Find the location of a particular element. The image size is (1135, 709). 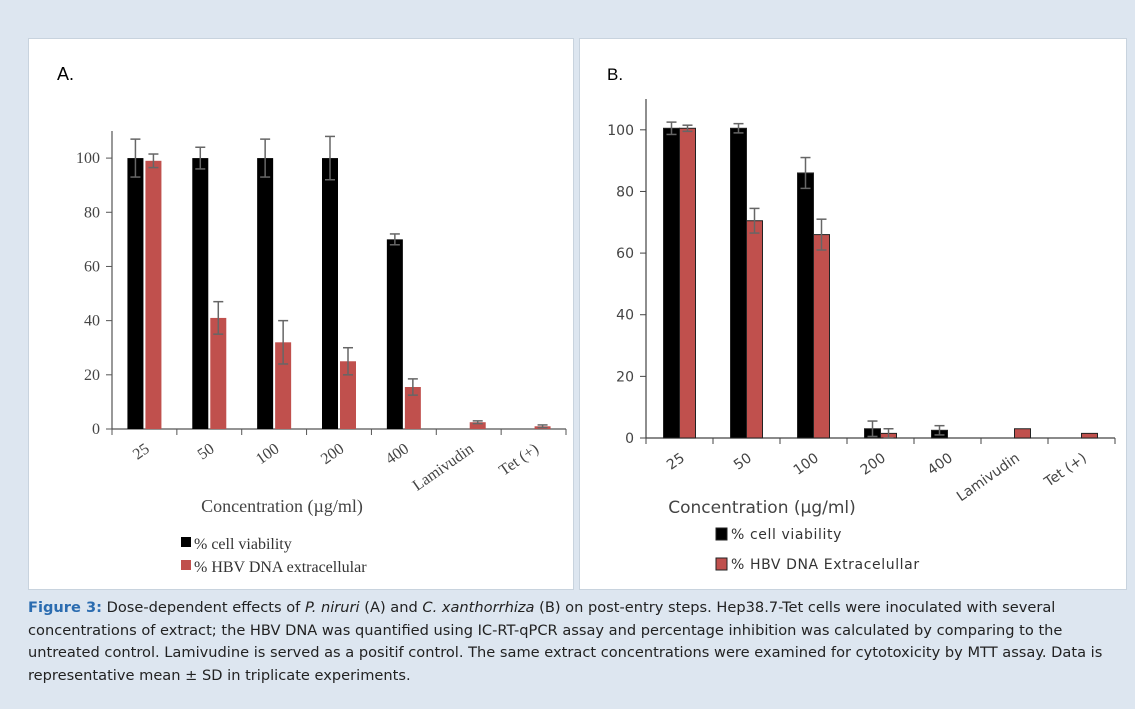

legend-label: % HBV DNA Extracelullar is located at coordinates (825, 565).